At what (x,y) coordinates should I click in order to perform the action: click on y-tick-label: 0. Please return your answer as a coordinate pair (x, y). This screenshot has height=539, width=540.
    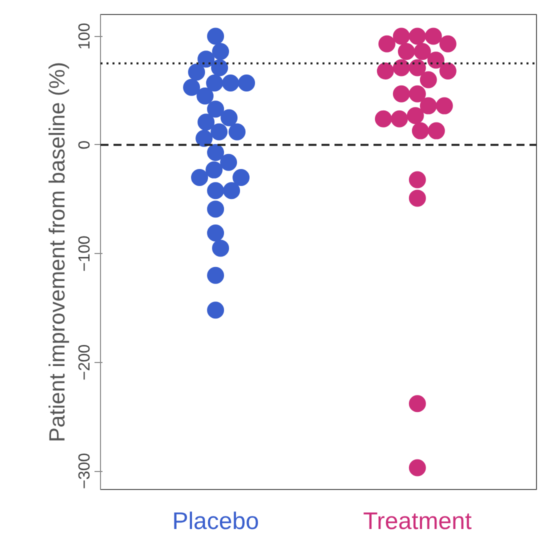
    Looking at the image, I should click on (85, 145).